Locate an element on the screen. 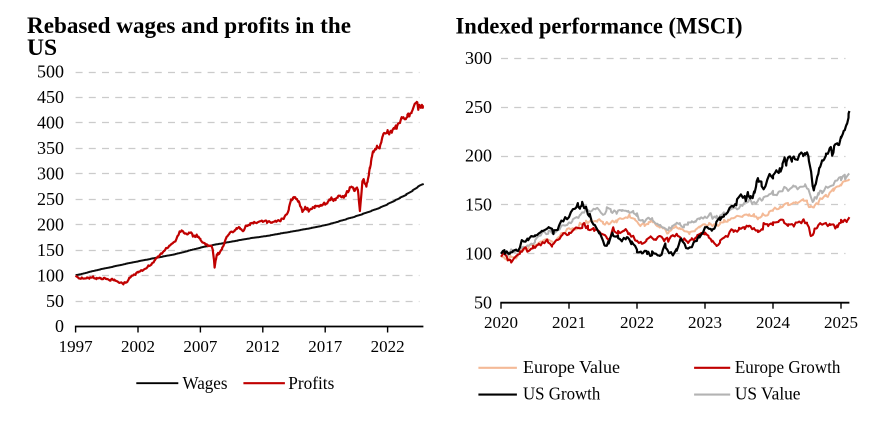 Image resolution: width=885 pixels, height=423 pixels. svg-text: 450 is located at coordinates (50, 97).